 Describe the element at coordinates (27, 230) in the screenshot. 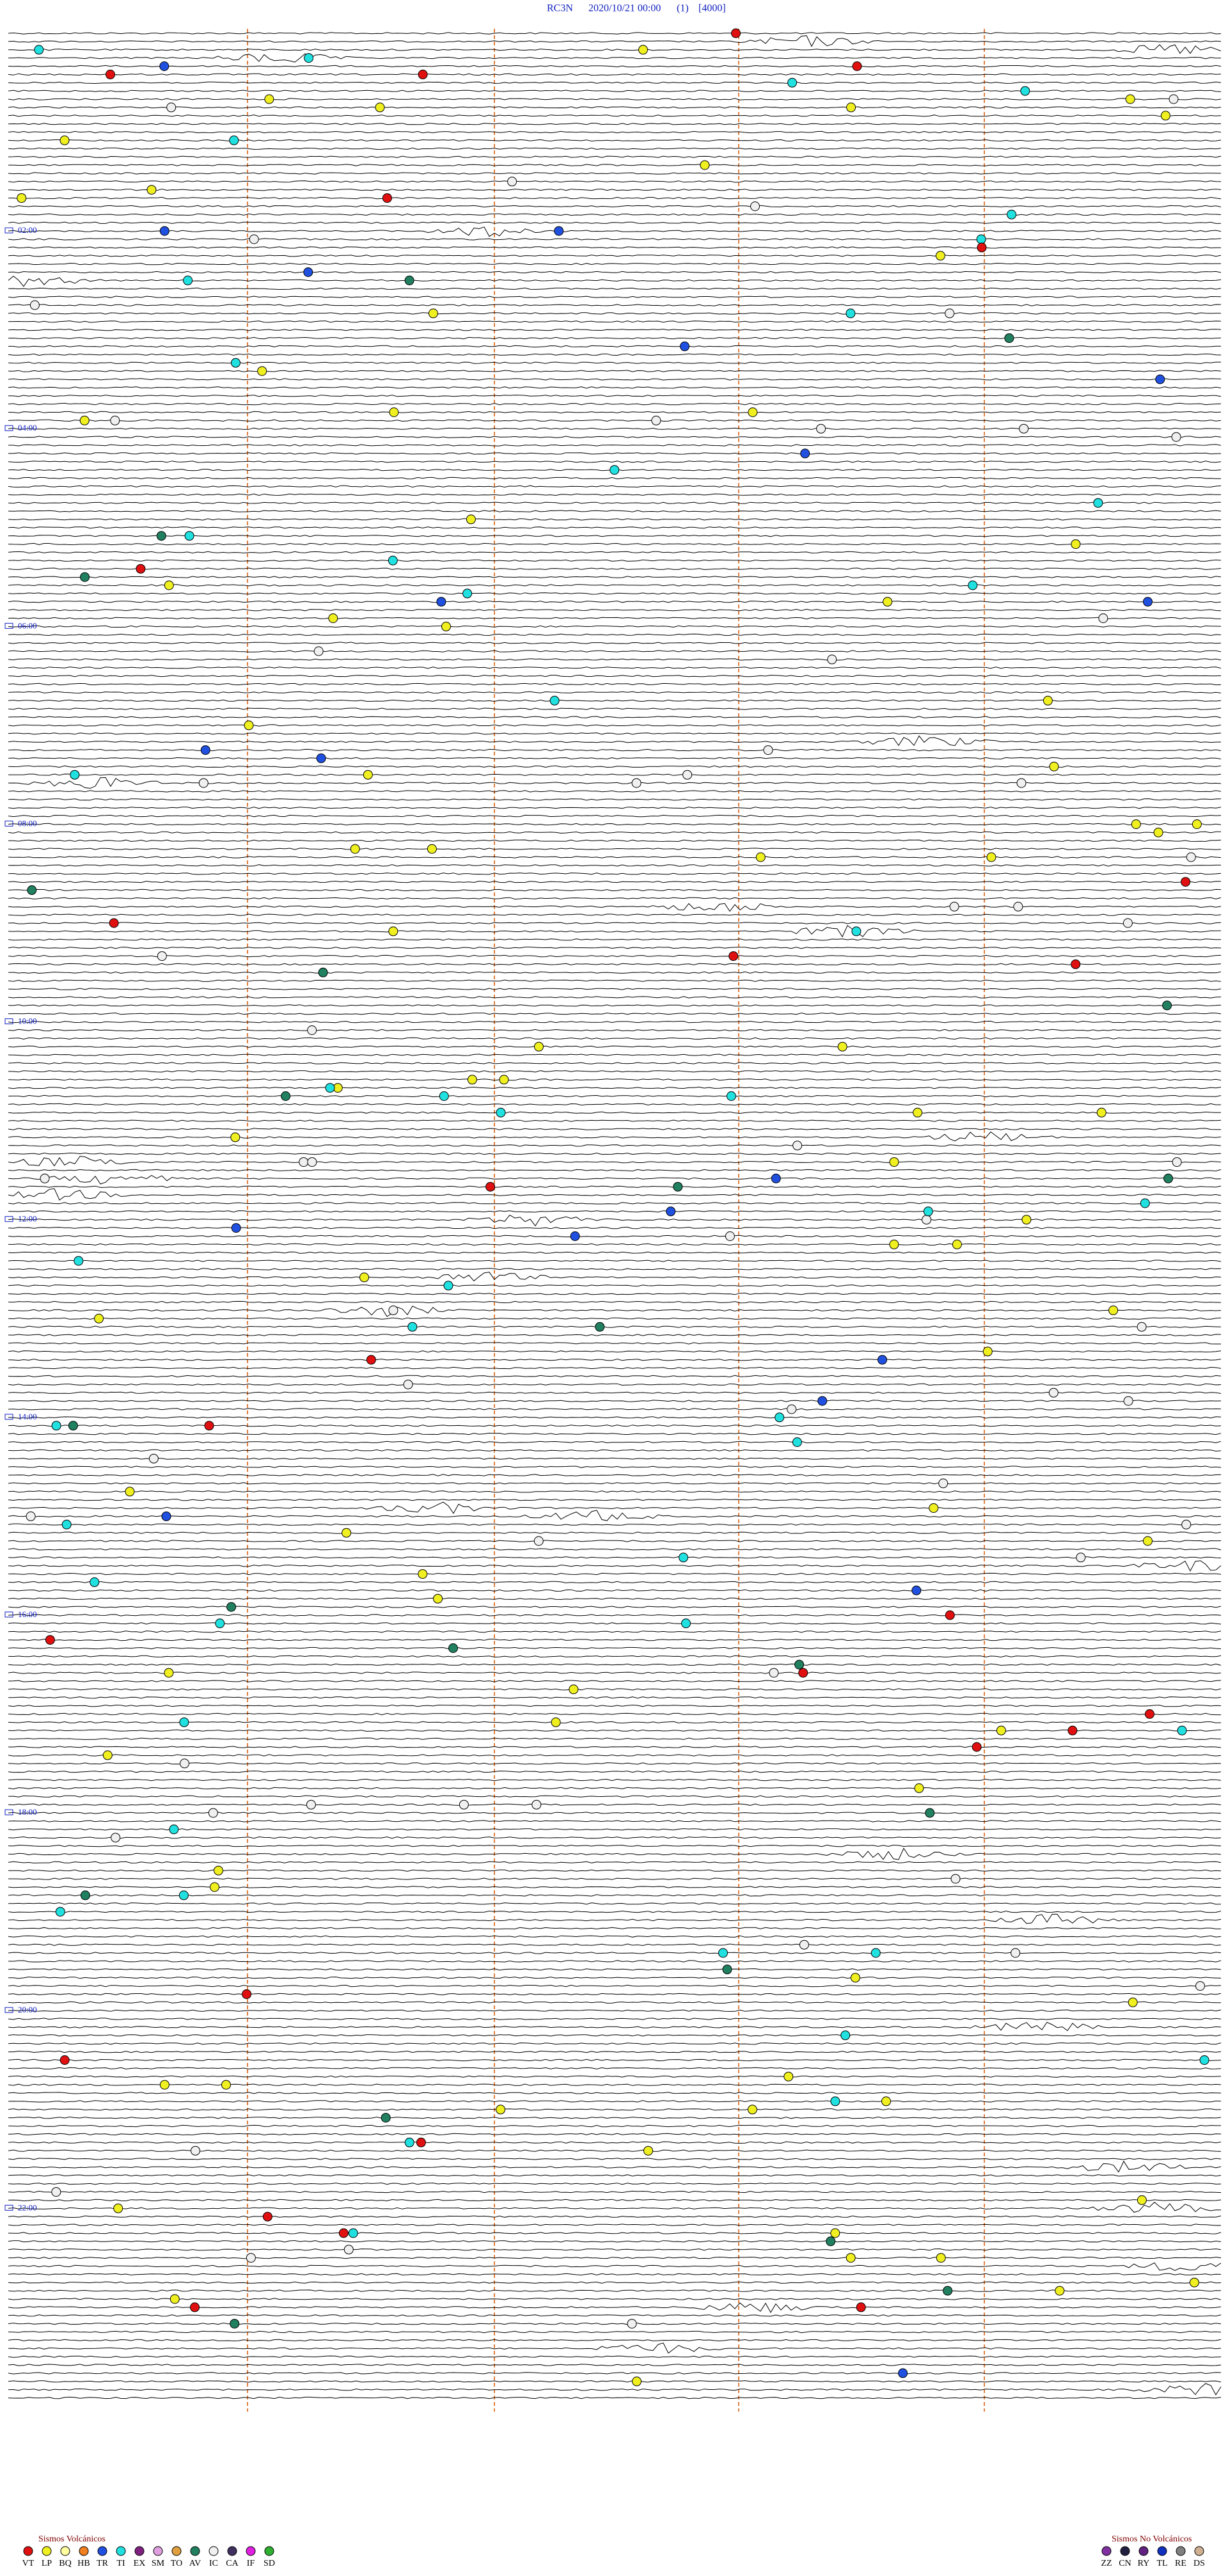

I see `time-label: 02:00` at that location.